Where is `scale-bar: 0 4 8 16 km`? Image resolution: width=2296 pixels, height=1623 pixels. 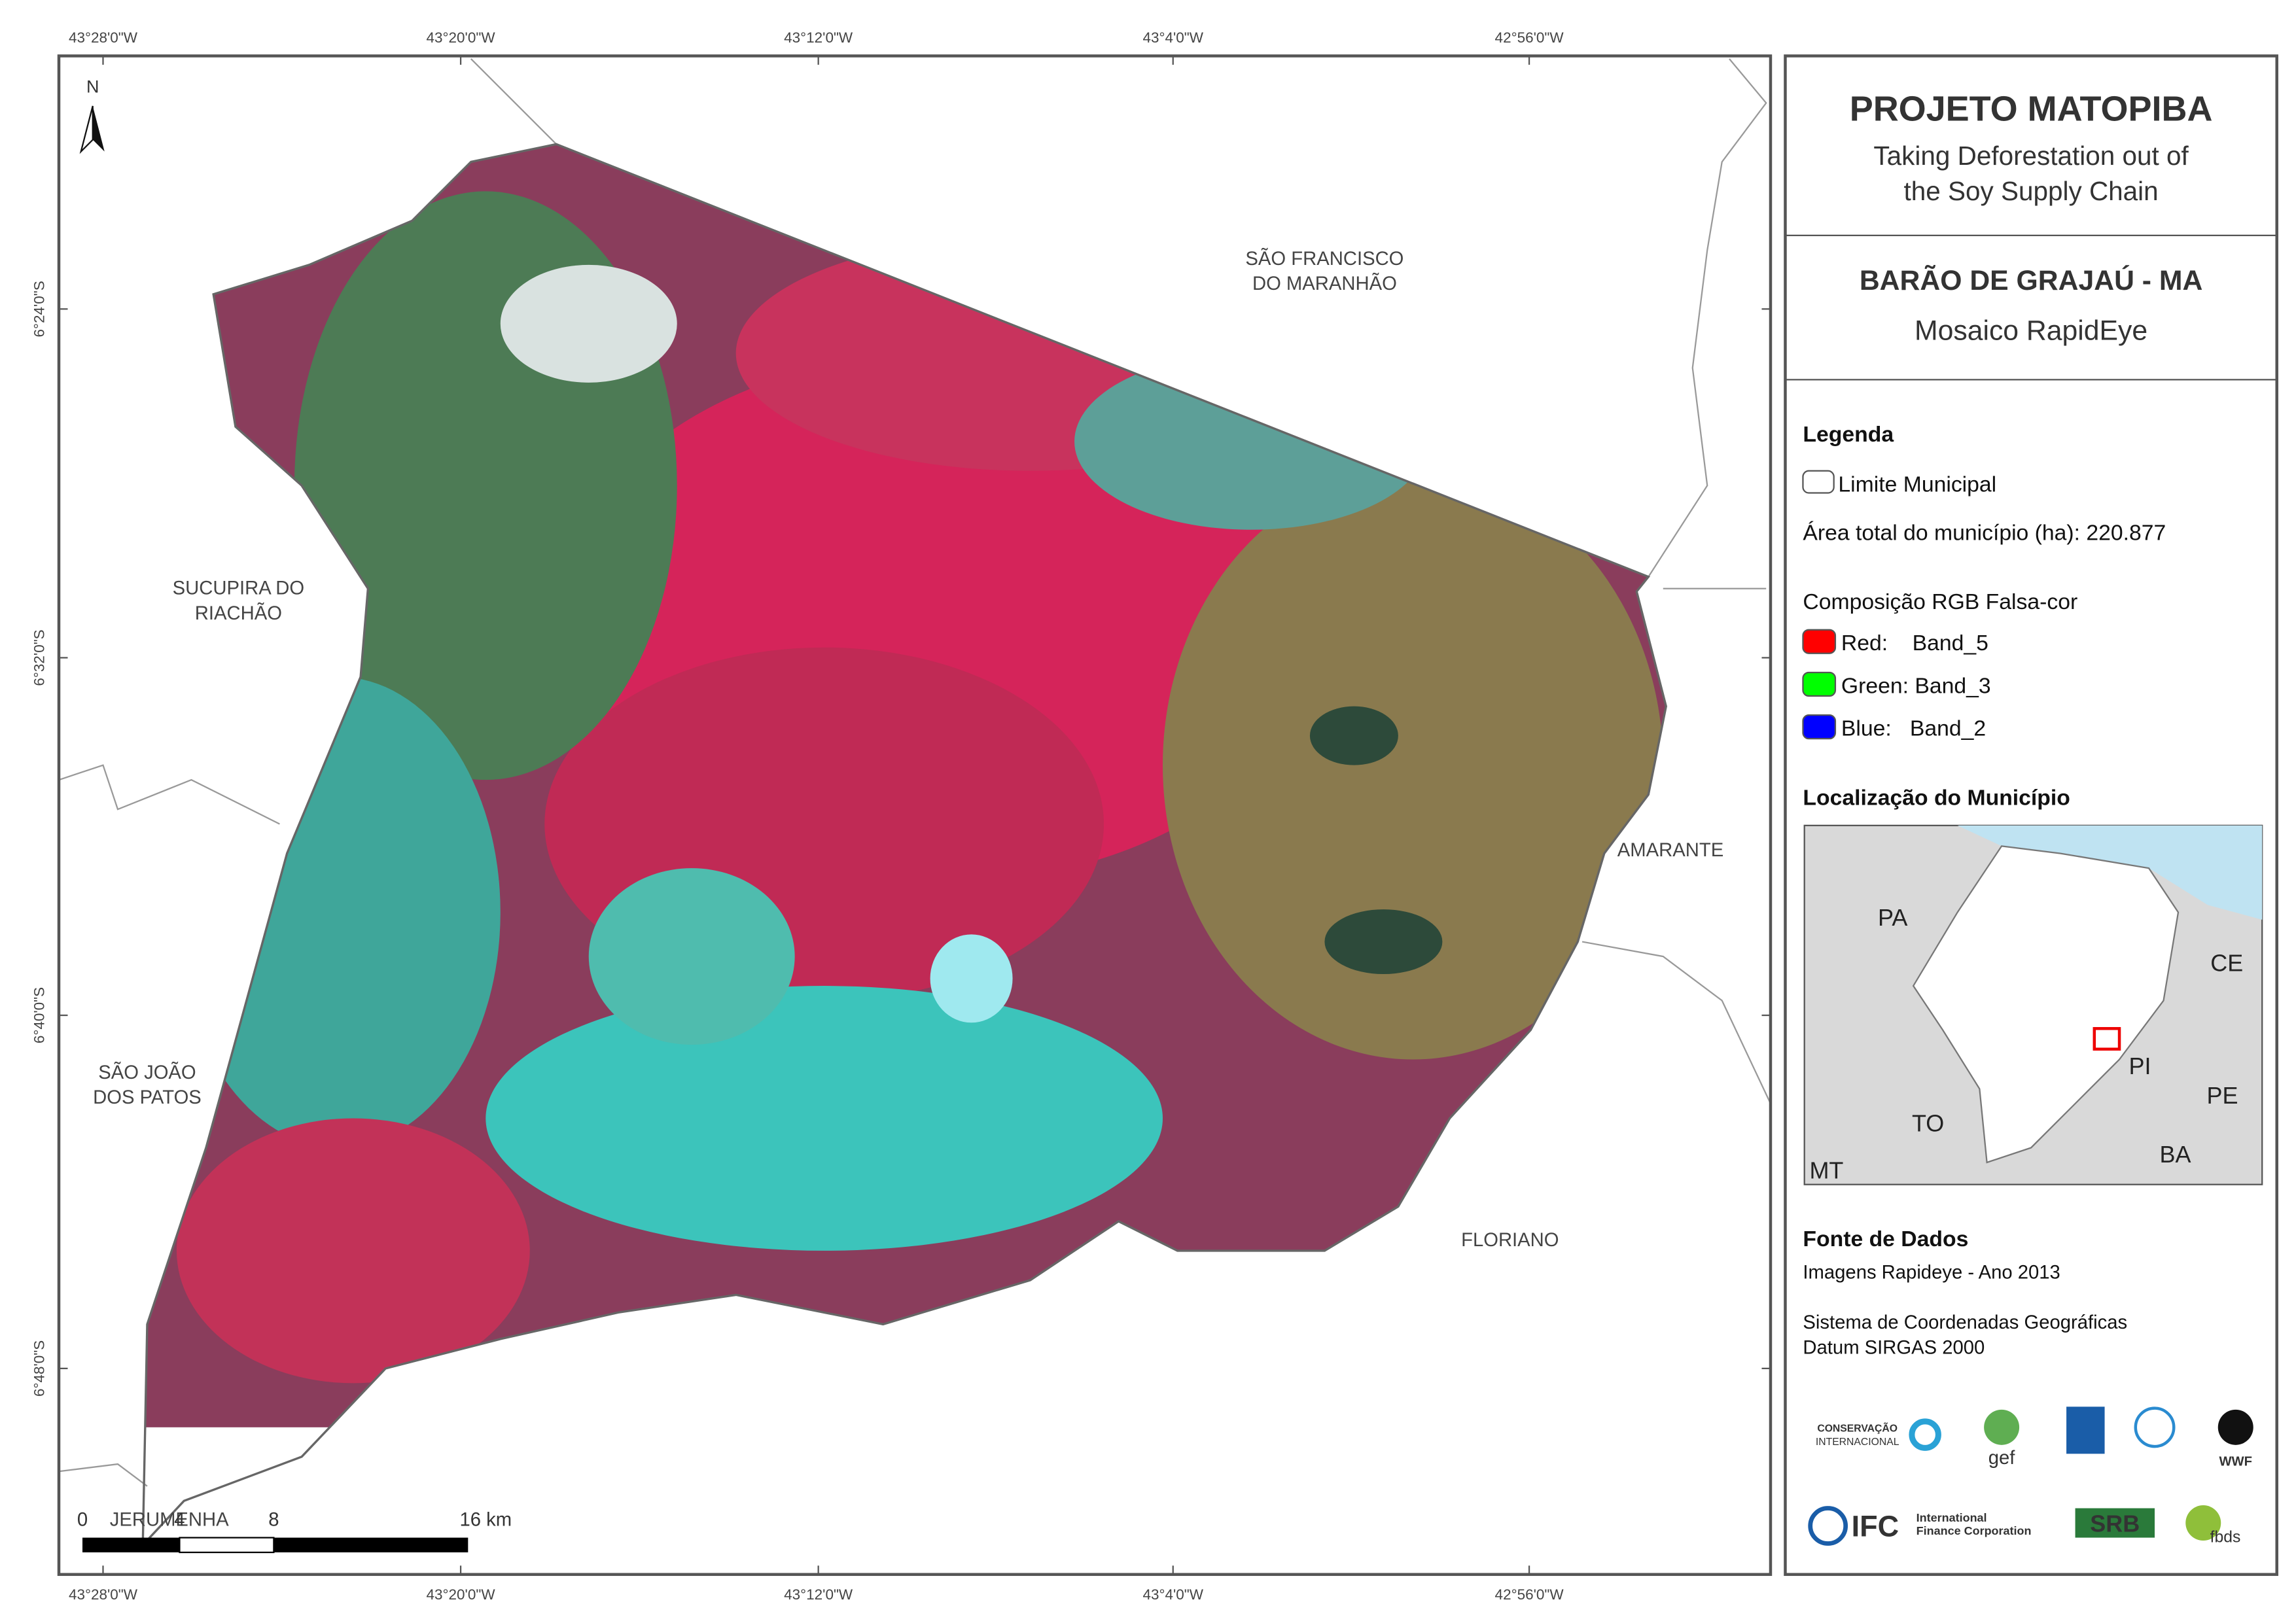 scale-bar: 0 4 8 16 km is located at coordinates (294, 1532).